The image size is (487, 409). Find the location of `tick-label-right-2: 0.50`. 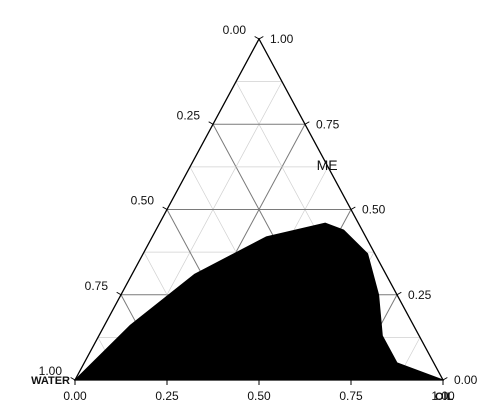

tick-label-right-2: 0.50 is located at coordinates (374, 210).